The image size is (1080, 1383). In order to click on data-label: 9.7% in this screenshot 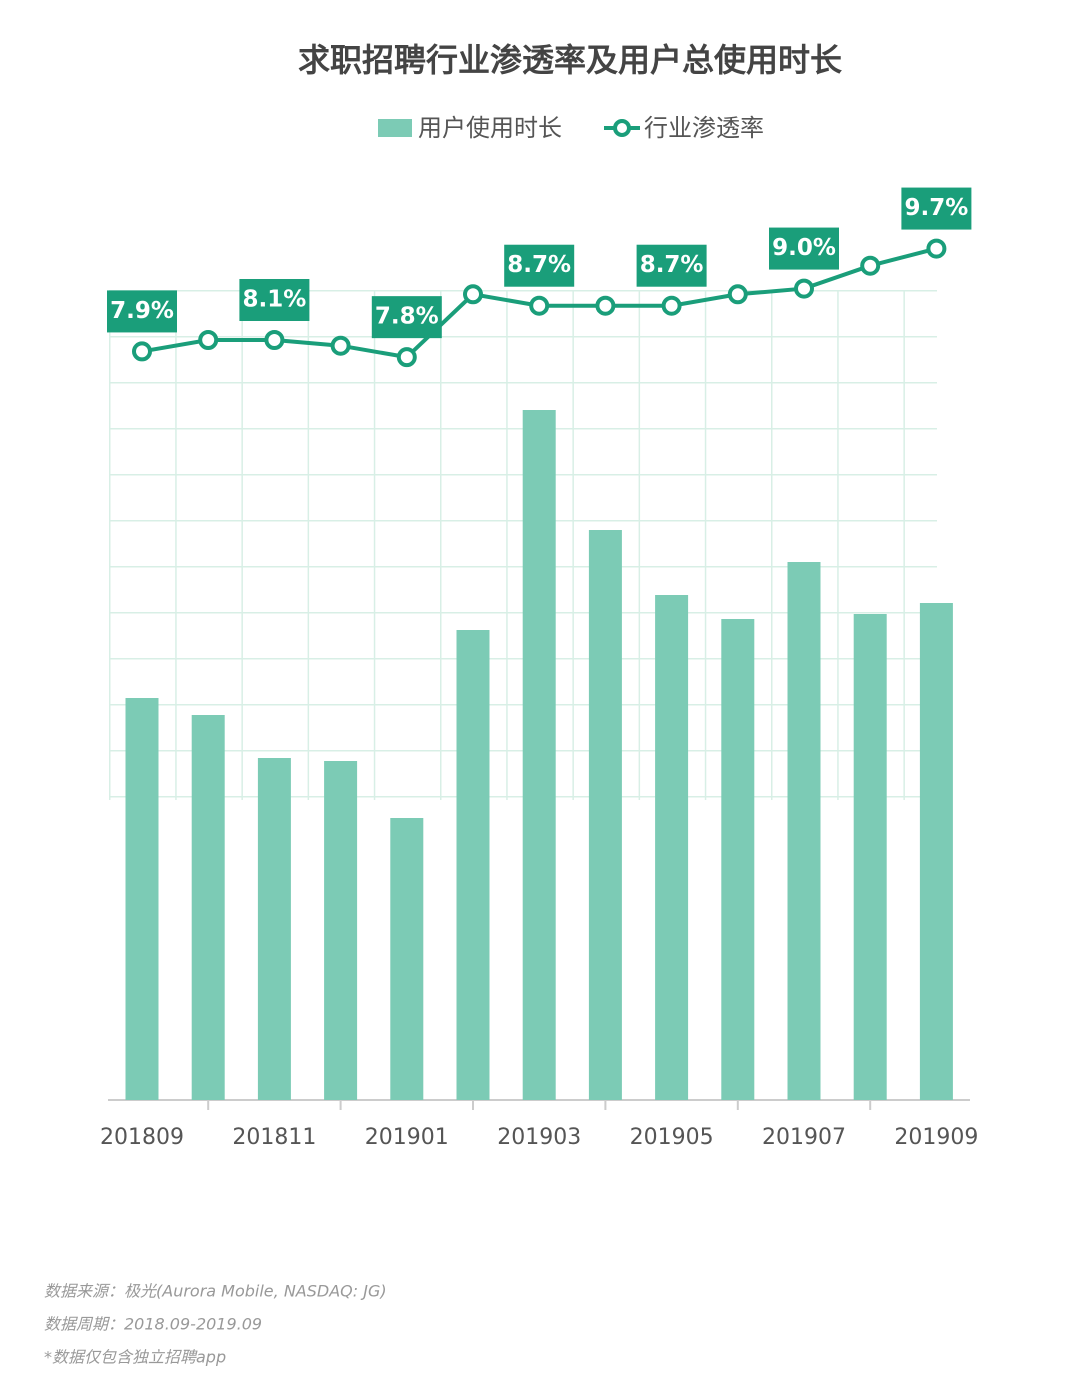, I will do `click(937, 208)`.